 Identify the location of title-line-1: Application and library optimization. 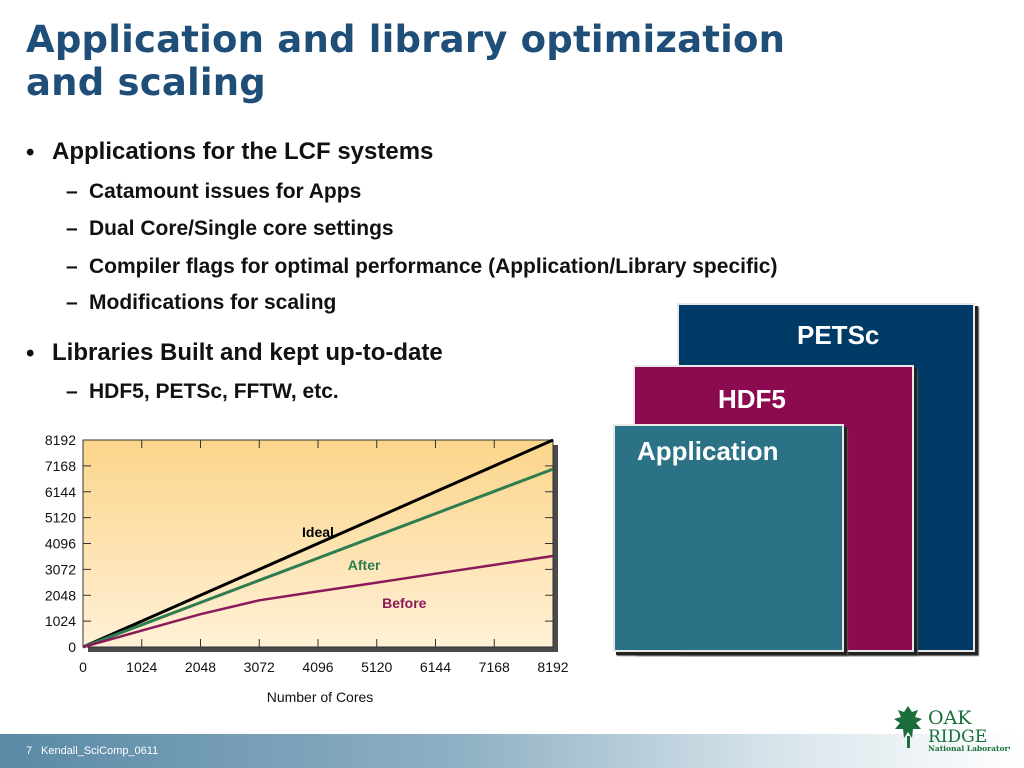
(406, 39).